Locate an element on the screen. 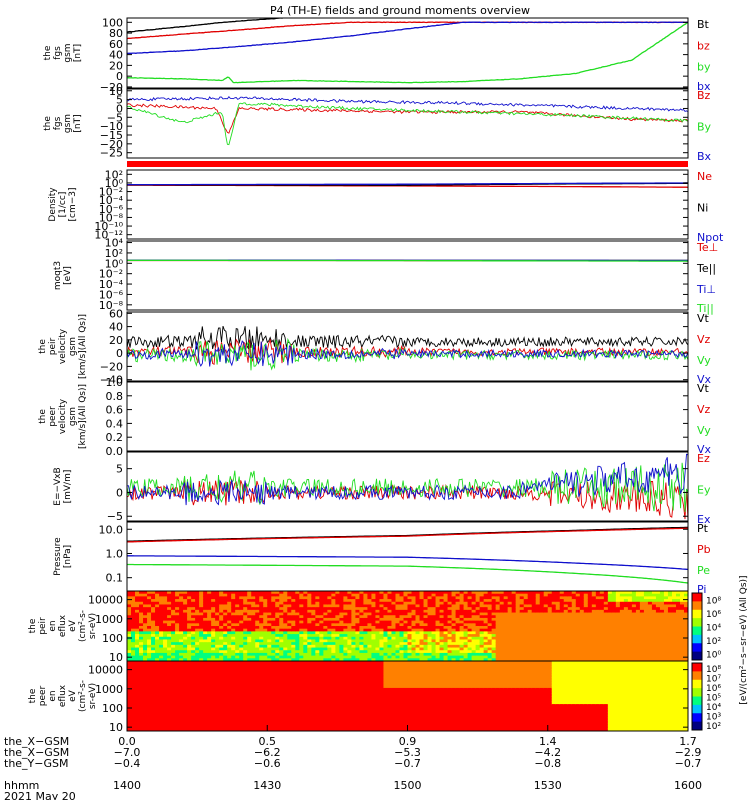  panel-frame-peer-vel is located at coordinates (407, 416).